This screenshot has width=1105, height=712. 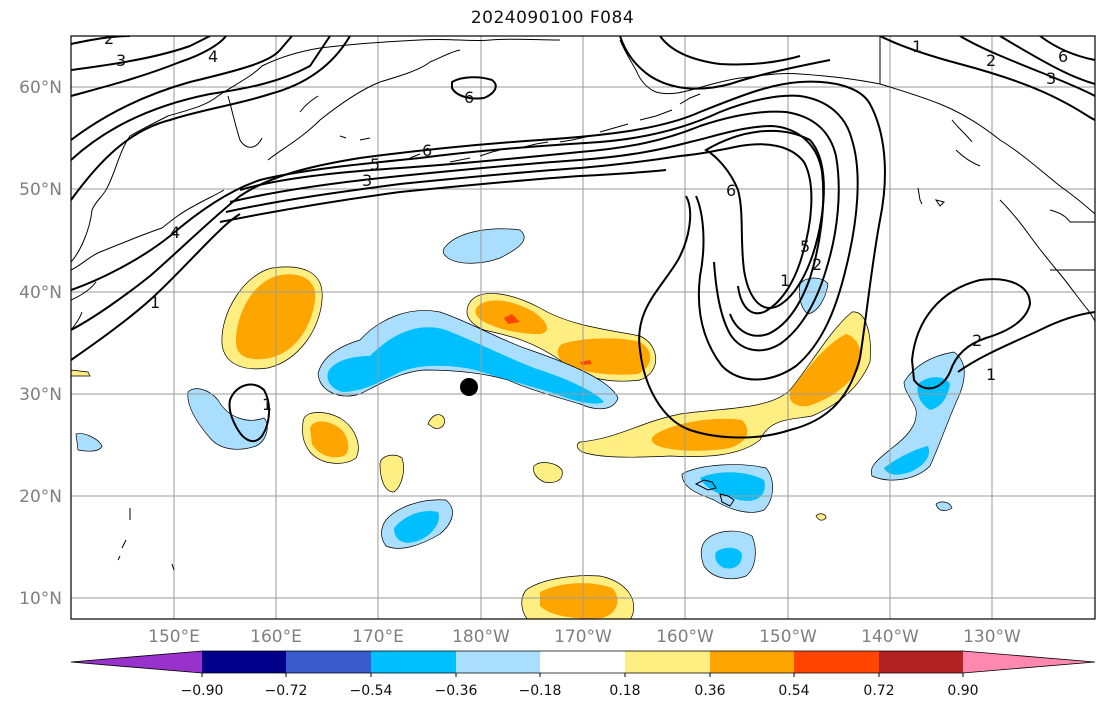 I want to click on lat-label: 40°N, so click(x=40, y=293).